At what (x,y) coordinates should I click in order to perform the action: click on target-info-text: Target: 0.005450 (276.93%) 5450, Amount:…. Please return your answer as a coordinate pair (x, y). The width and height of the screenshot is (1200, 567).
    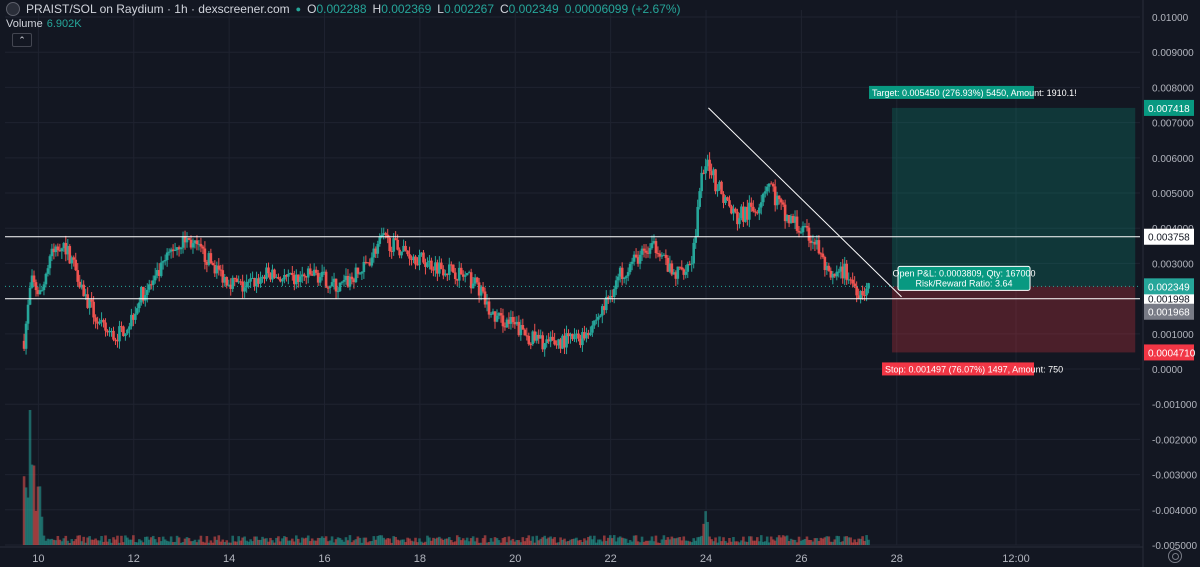
    Looking at the image, I should click on (974, 93).